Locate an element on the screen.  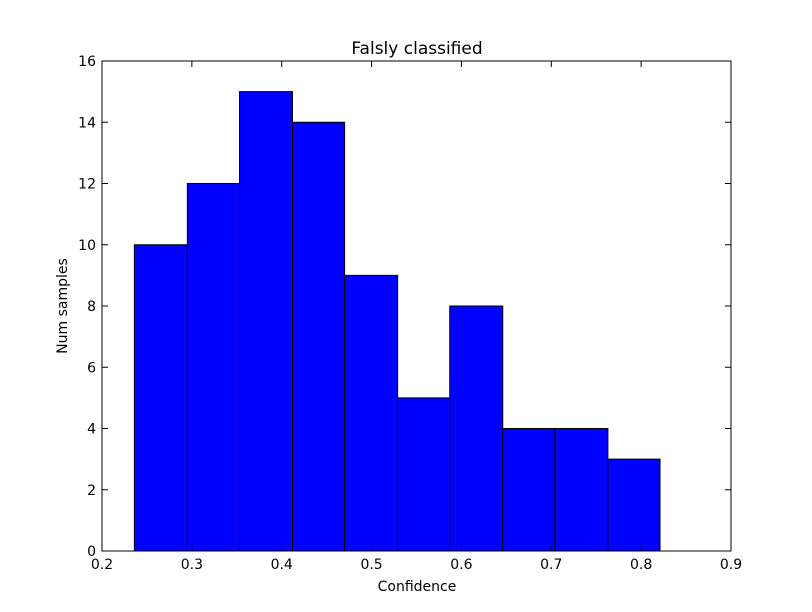
y-tick-label: 6 is located at coordinates (91, 368).